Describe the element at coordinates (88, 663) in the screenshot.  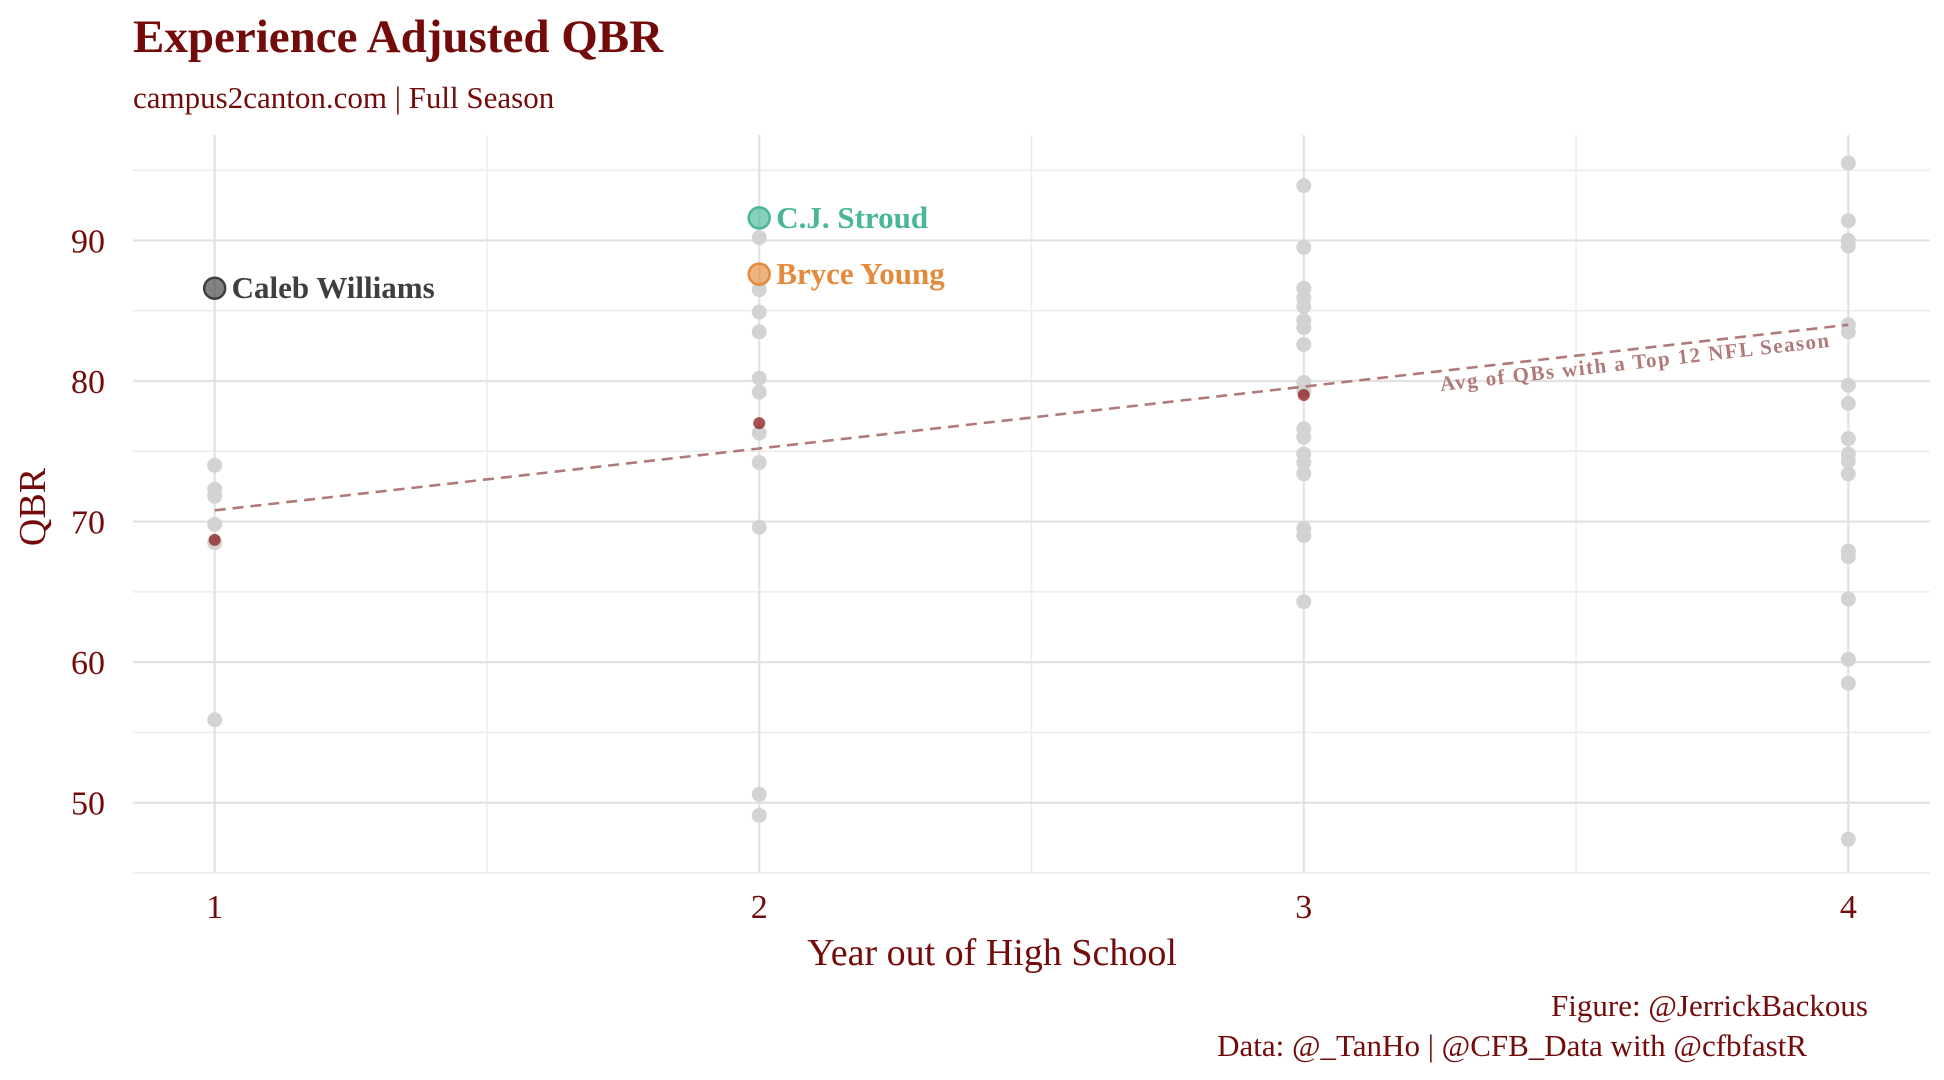
I see `y-tick-label: 60` at that location.